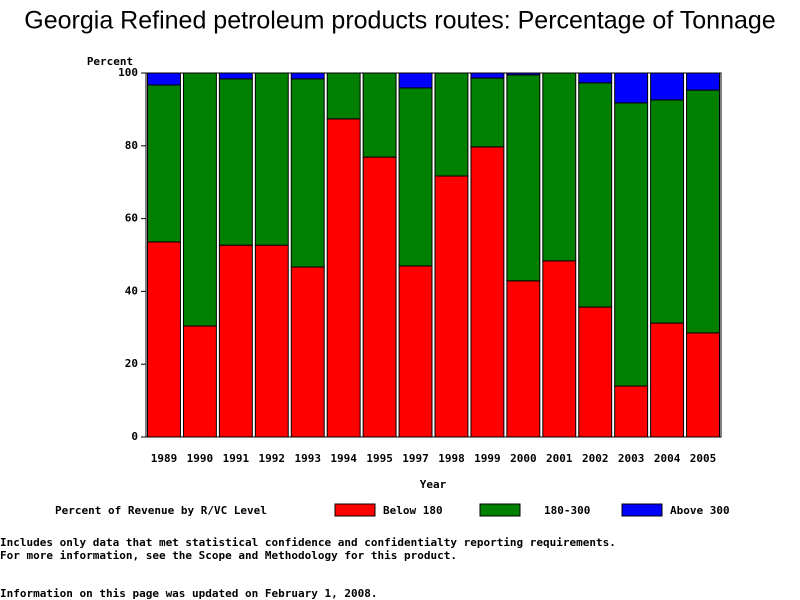  Describe the element at coordinates (134, 436) in the screenshot. I see `y-tick-label: 0` at that location.